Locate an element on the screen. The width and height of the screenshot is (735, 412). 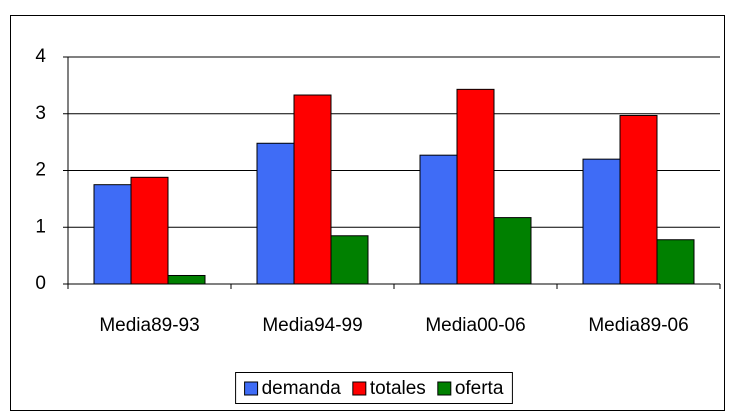
x-tick-label: Media00-06 is located at coordinates (475, 325).